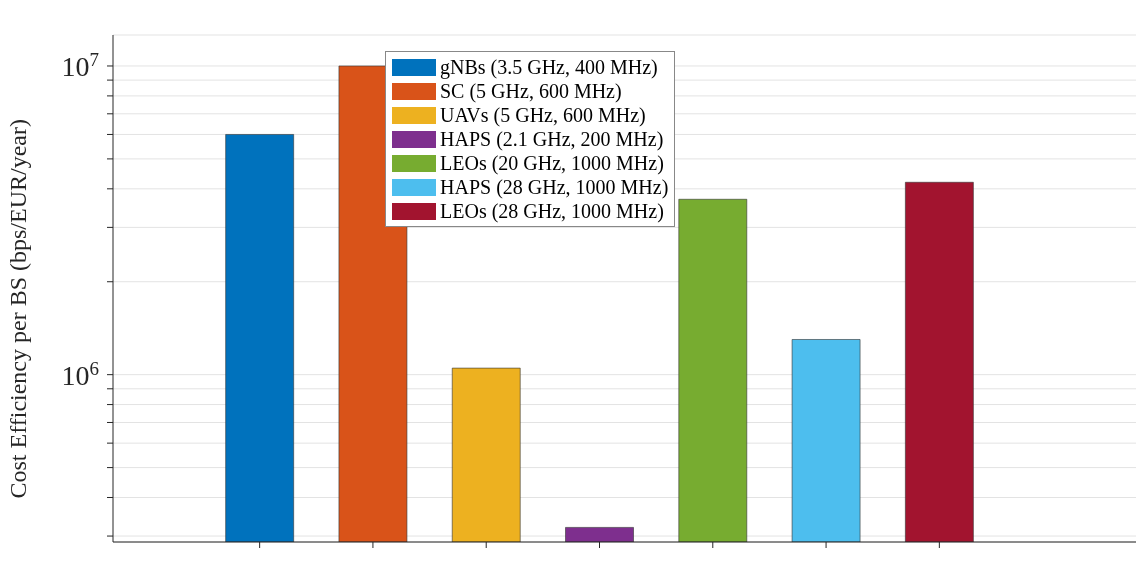 This screenshot has height=570, width=1136. What do you see at coordinates (552, 139) in the screenshot?
I see `legend-label: HAPS (2.1 GHz, 200 MHz)` at bounding box center [552, 139].